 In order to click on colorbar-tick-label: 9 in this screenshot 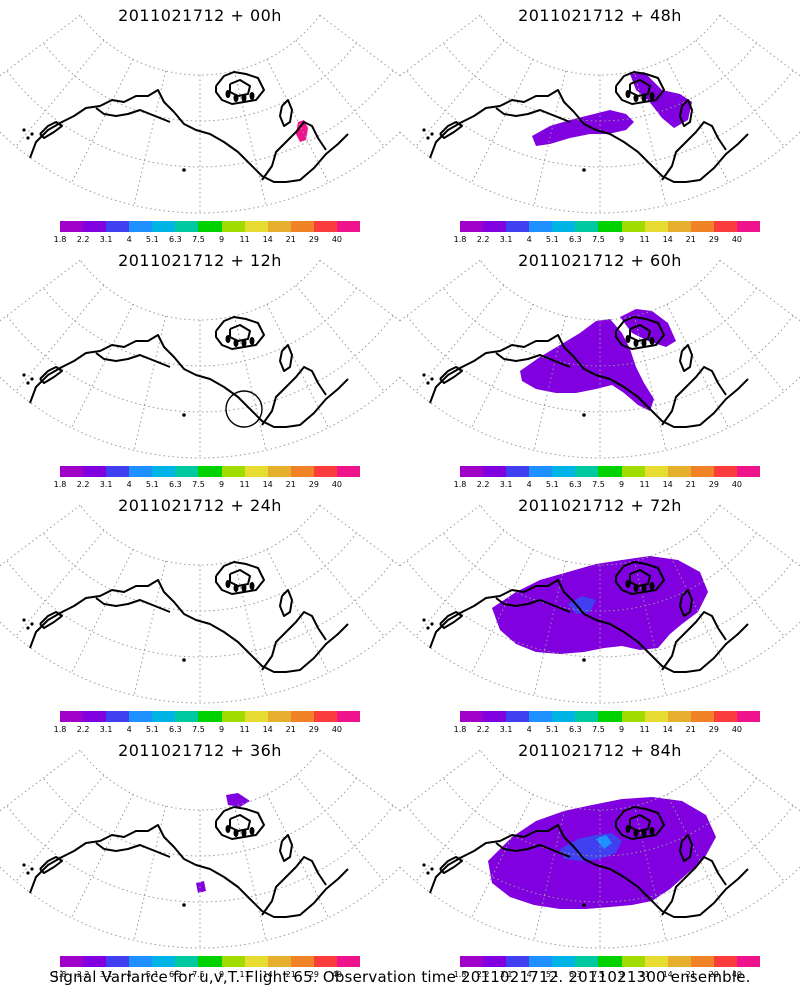, I will do `click(621, 729)`.